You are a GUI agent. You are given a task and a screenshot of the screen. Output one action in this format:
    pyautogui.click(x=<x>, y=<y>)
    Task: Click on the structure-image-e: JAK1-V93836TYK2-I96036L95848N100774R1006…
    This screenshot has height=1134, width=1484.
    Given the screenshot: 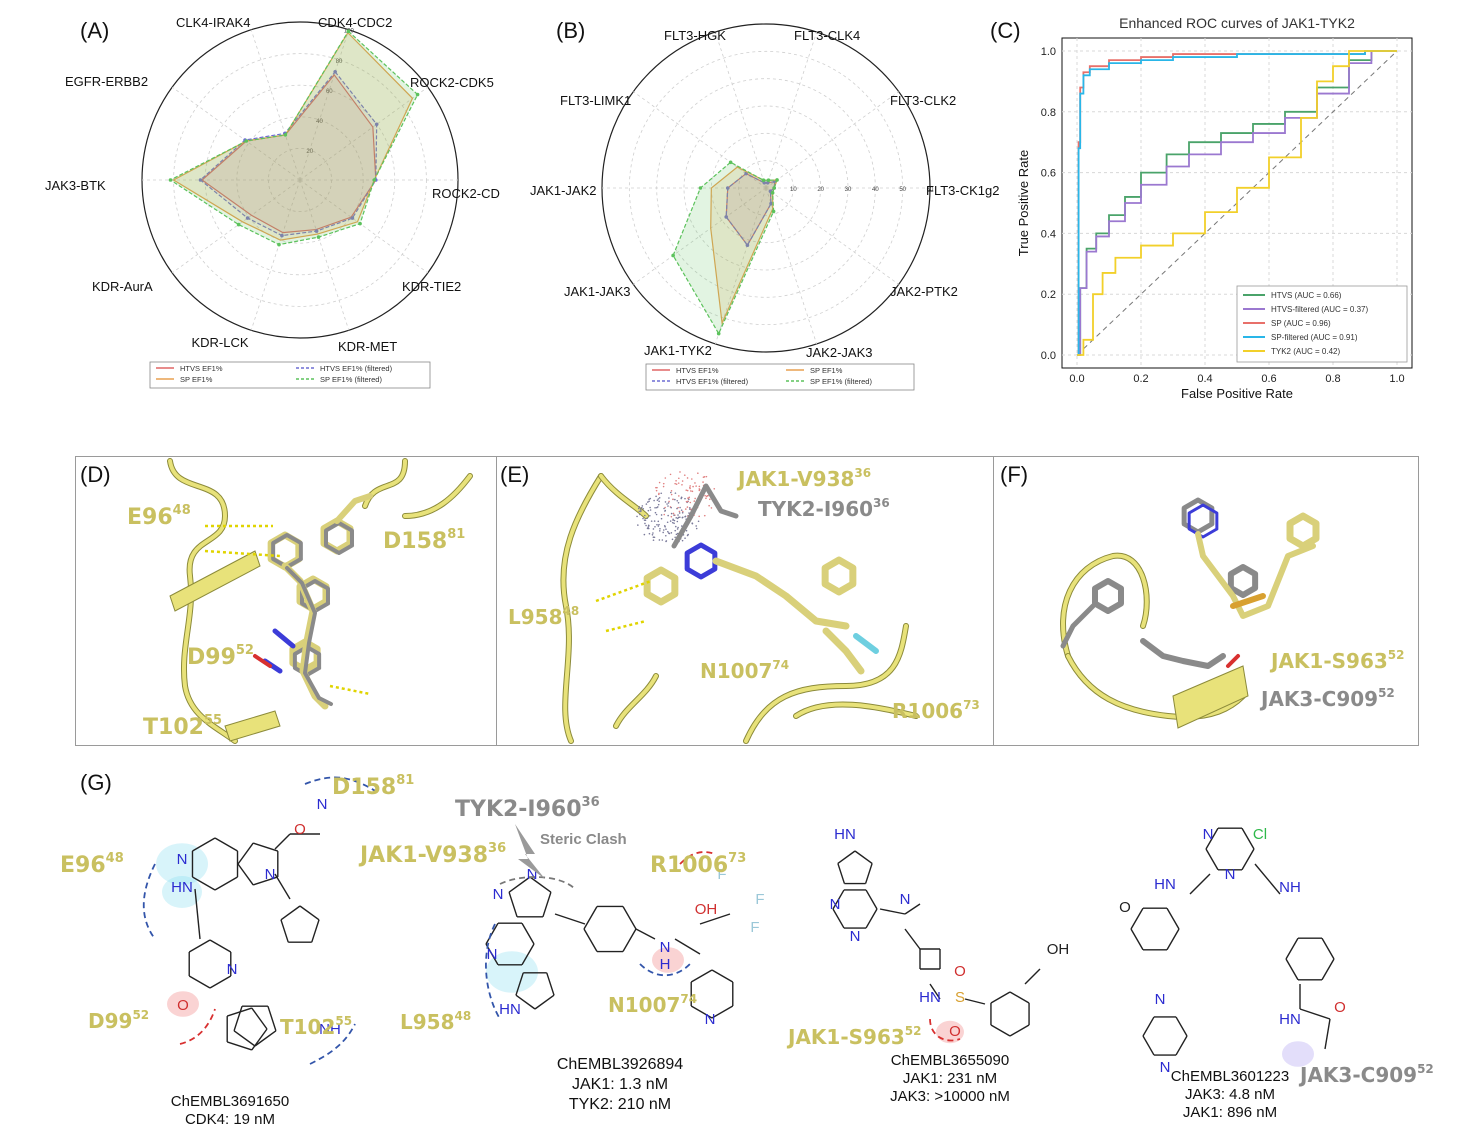 What is the action you would take?
    pyautogui.click(x=744, y=600)
    